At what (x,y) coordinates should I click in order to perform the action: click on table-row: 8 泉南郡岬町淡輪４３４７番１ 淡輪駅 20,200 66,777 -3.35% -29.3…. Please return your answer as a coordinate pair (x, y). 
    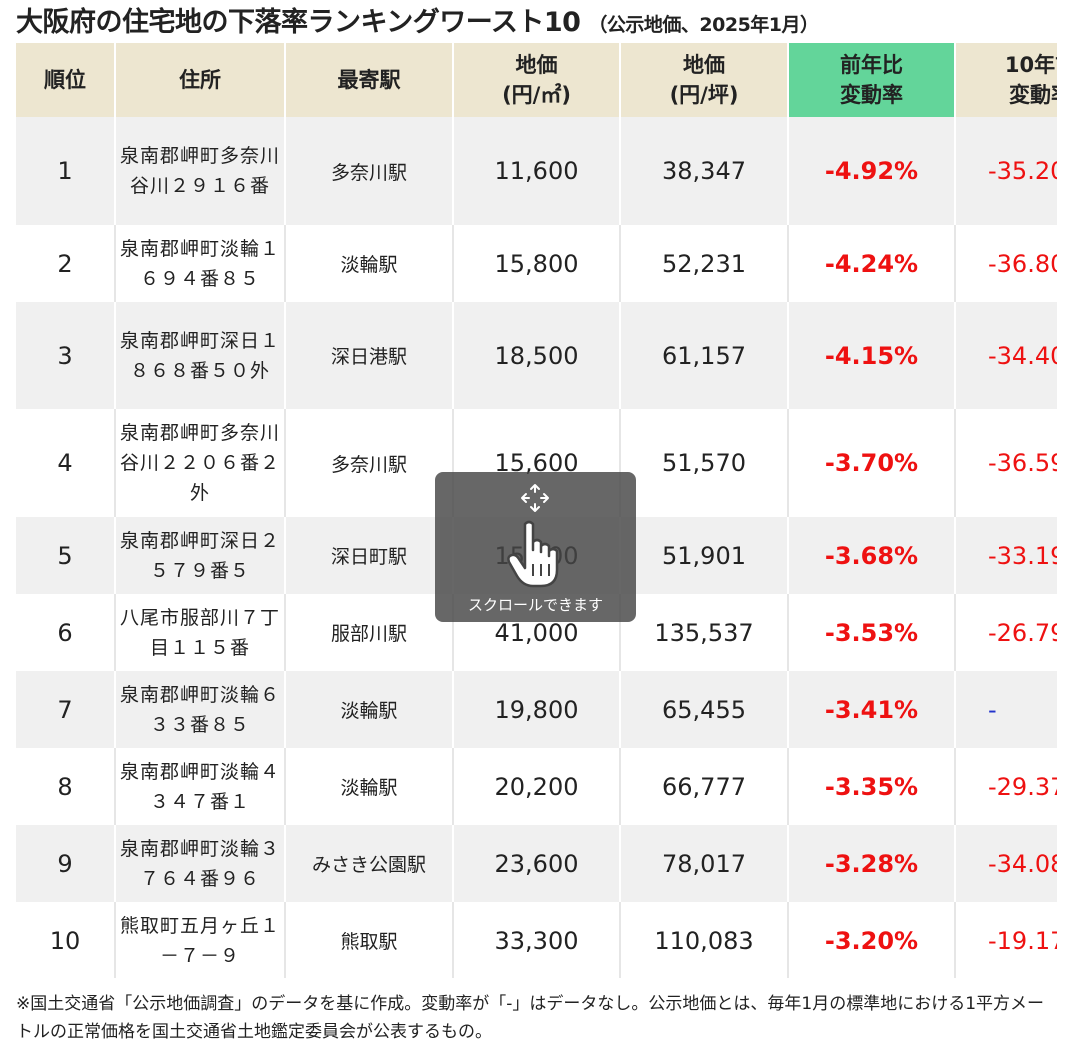
    Looking at the image, I should click on (536, 786).